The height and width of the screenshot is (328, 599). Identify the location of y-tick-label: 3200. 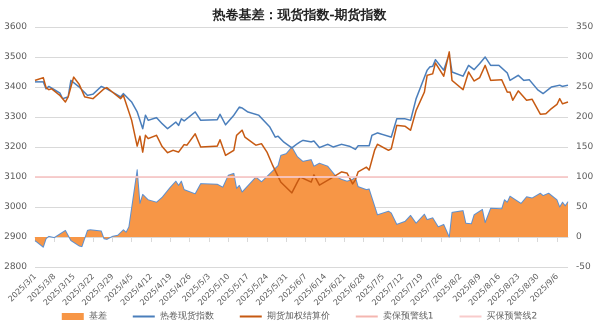
(16, 147).